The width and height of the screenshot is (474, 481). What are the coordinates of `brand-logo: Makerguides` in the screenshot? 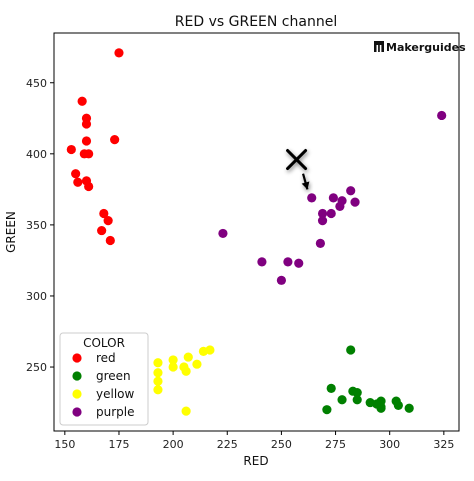 It's located at (420, 47).